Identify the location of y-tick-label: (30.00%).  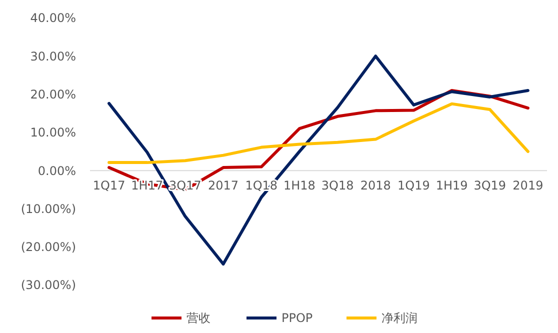
(48, 285).